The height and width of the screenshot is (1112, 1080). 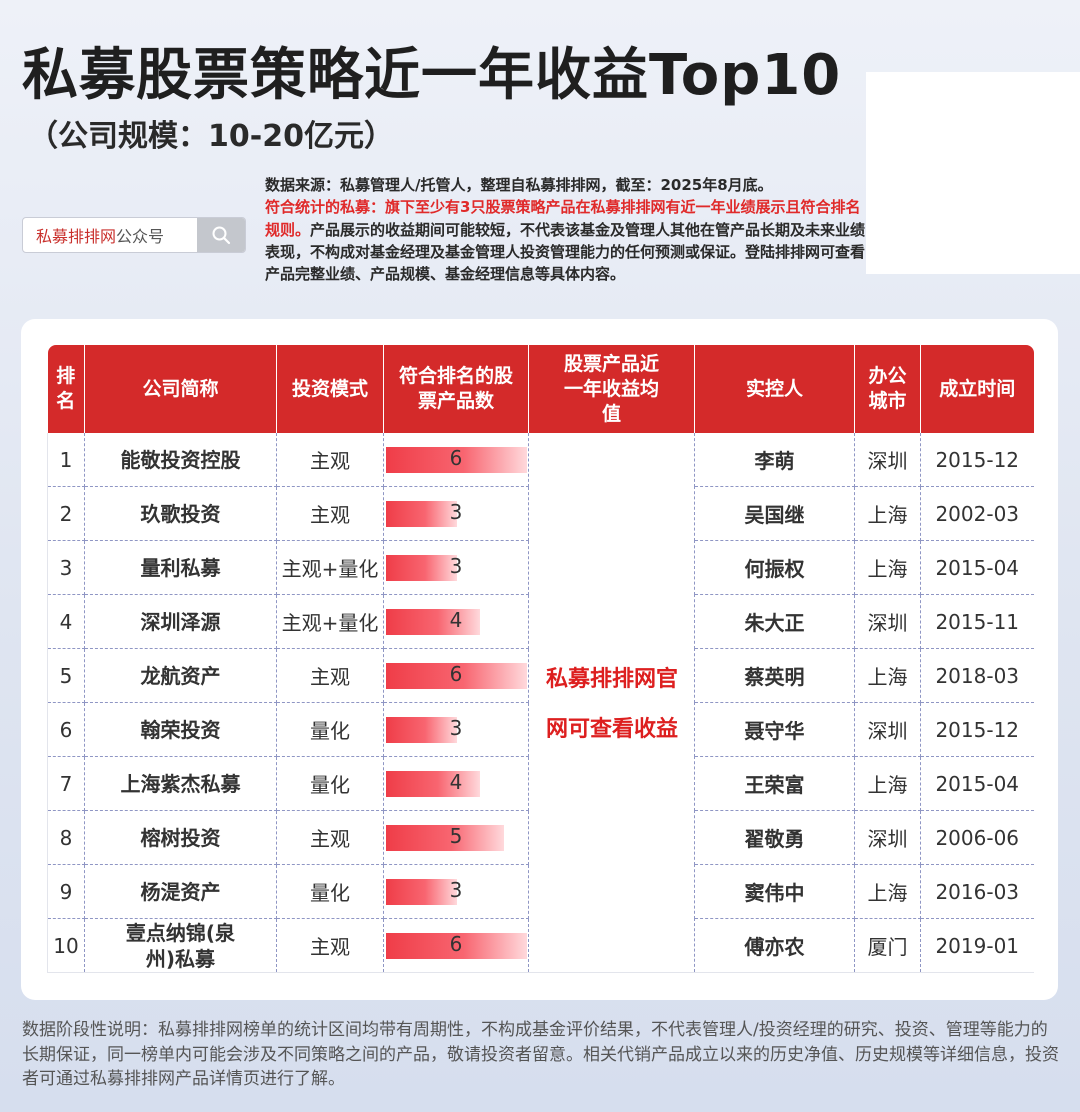 I want to click on founded-date: 2015-11, so click(x=977, y=621).